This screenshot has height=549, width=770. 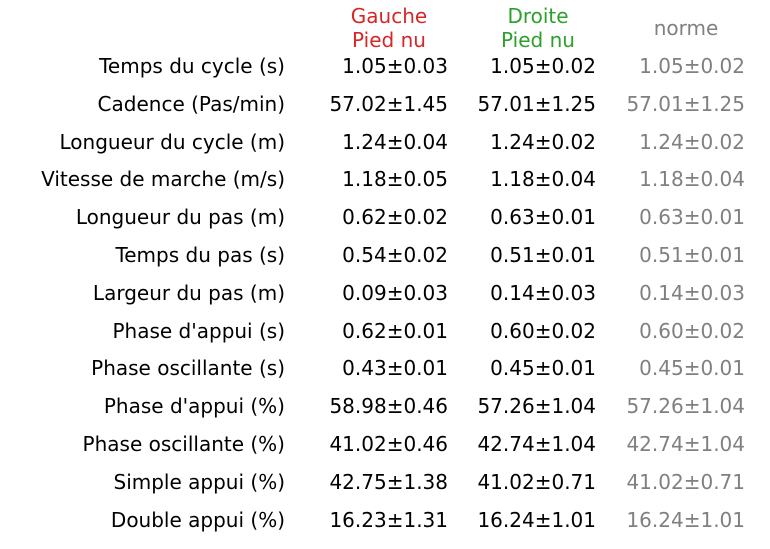 I want to click on row-label: Simple appui (%), so click(x=199, y=481).